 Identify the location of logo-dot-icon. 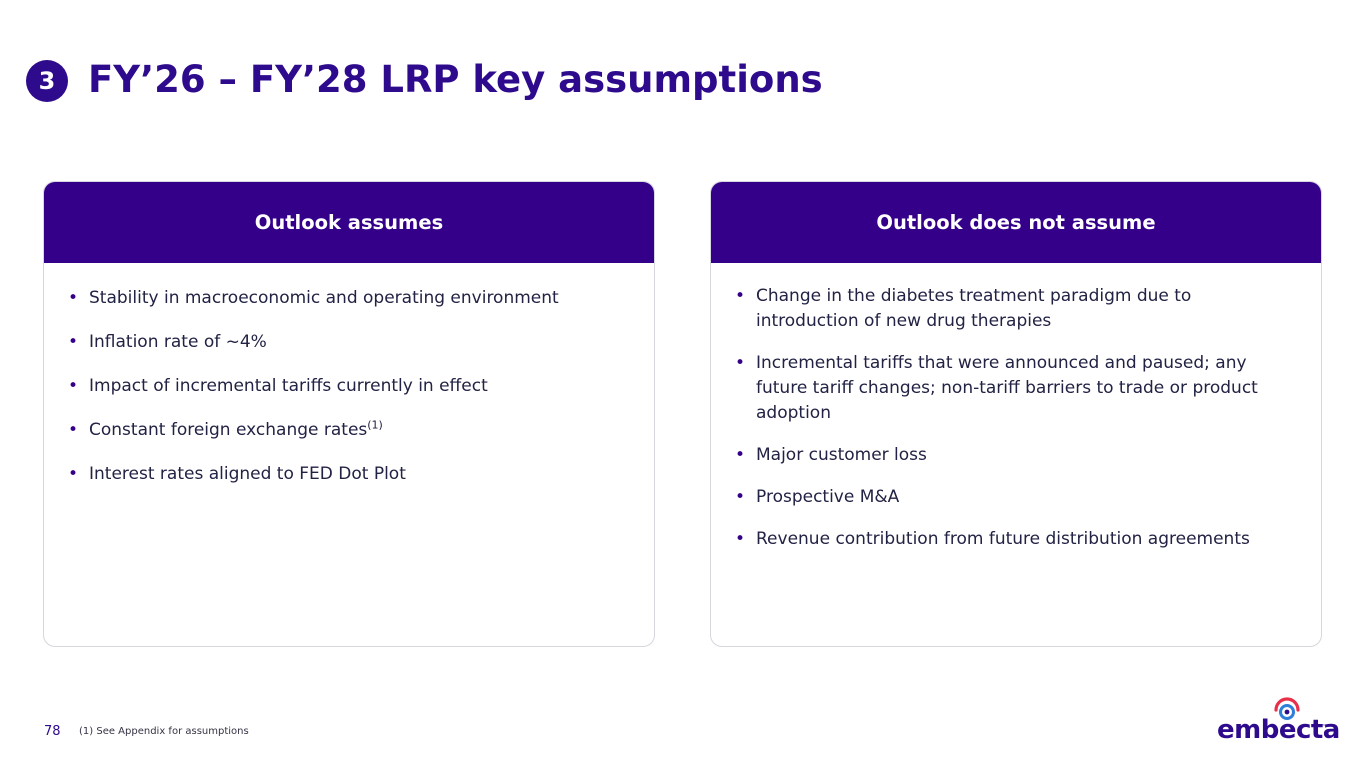
(1287, 712).